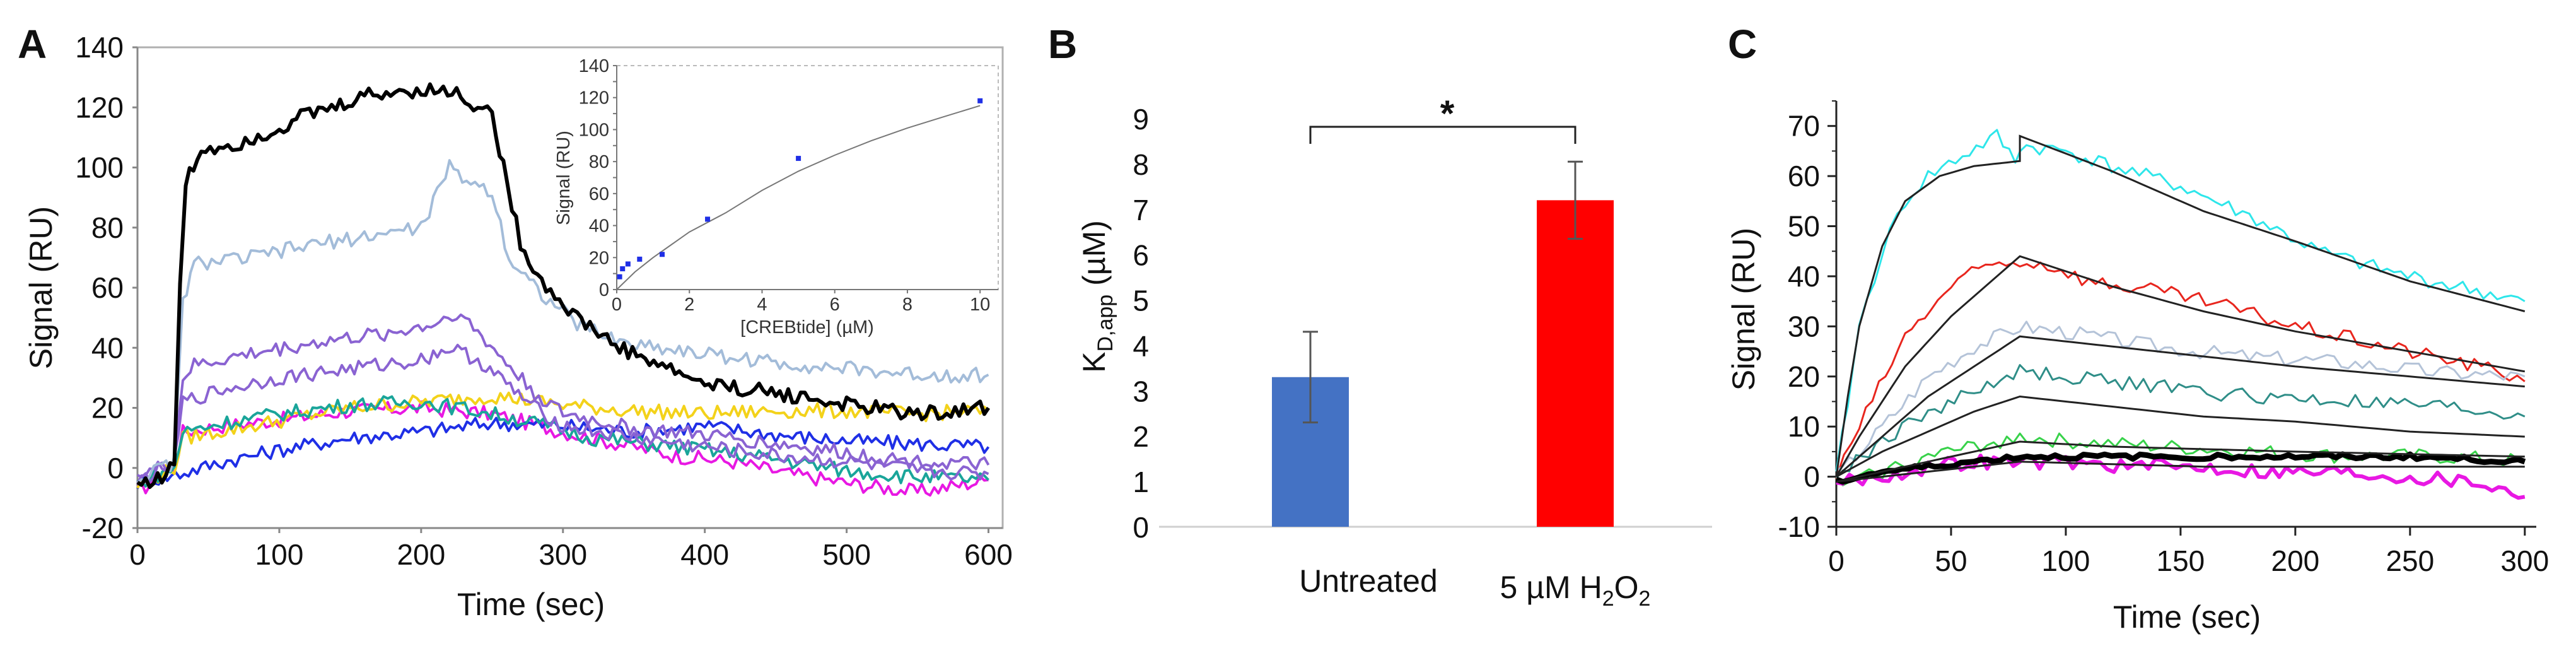 The height and width of the screenshot is (658, 2576). I want to click on inset-x-ticks: 0 2 4 6 8 10, so click(801, 302).